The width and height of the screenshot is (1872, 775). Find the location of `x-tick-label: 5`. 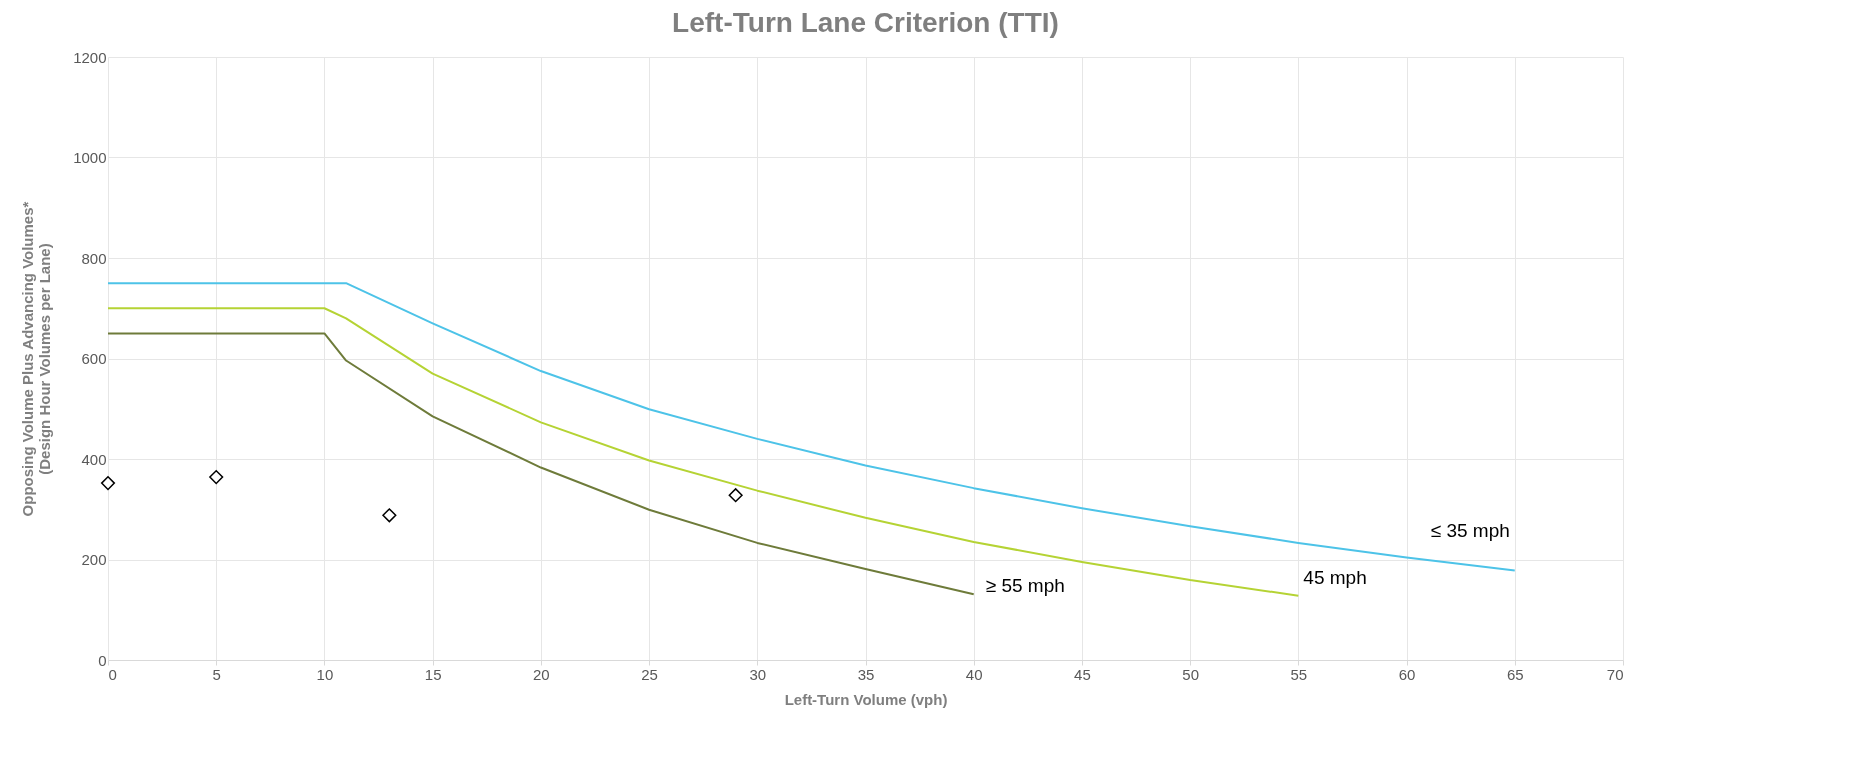

x-tick-label: 5 is located at coordinates (216, 674).